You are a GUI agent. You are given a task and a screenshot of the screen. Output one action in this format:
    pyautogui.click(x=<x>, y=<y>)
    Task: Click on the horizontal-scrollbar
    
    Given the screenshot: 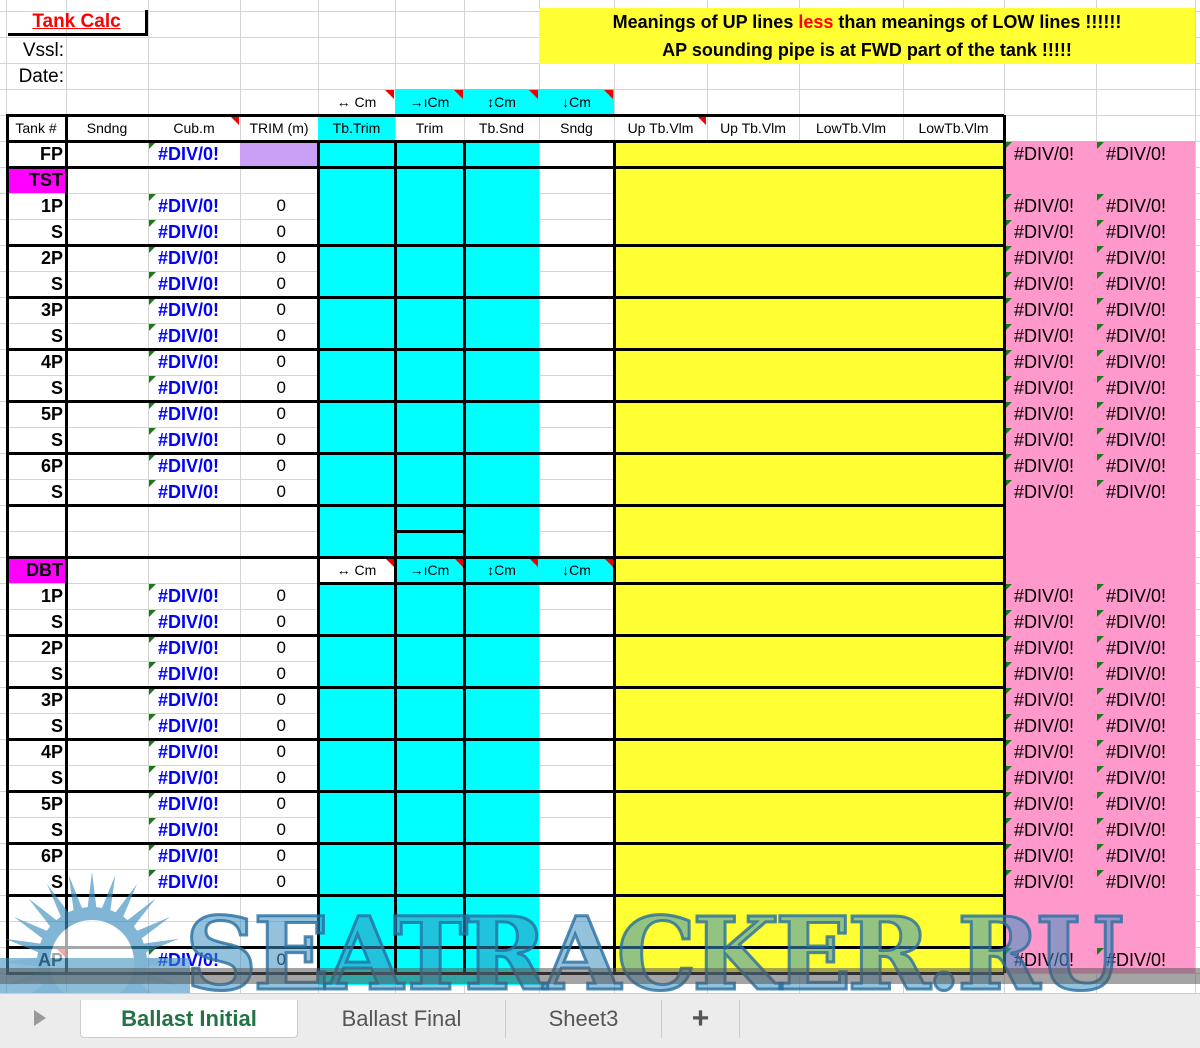 What is the action you would take?
    pyautogui.click(x=600, y=976)
    